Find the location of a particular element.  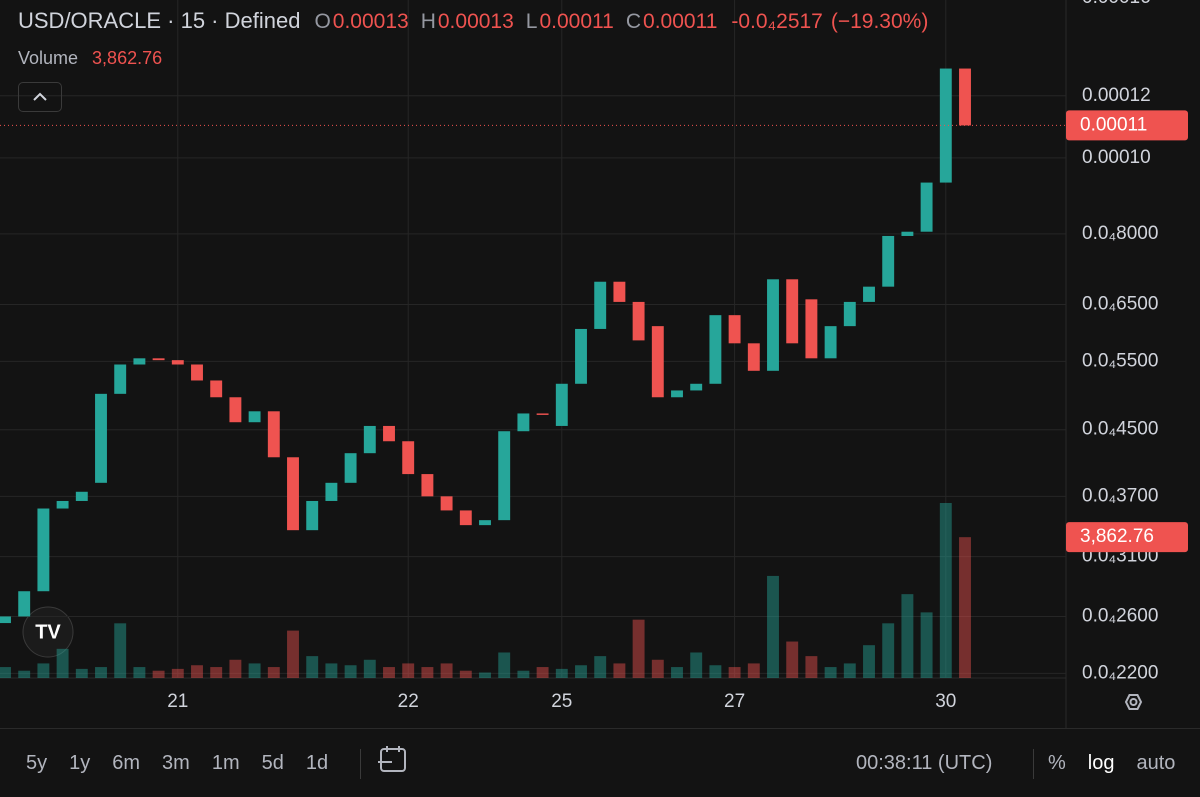

range-button: 5d is located at coordinates (272, 763).